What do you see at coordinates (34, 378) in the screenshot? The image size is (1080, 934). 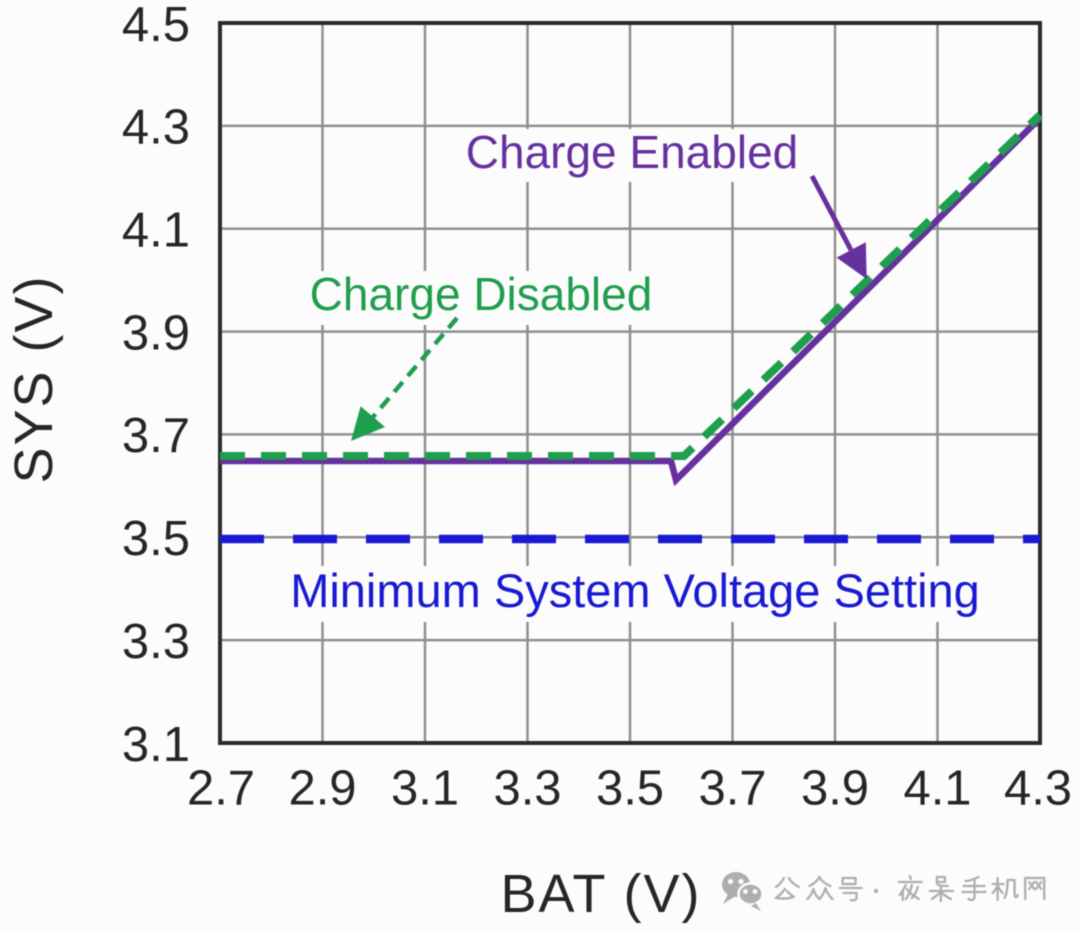 I see `svg-text: SYS (V)` at bounding box center [34, 378].